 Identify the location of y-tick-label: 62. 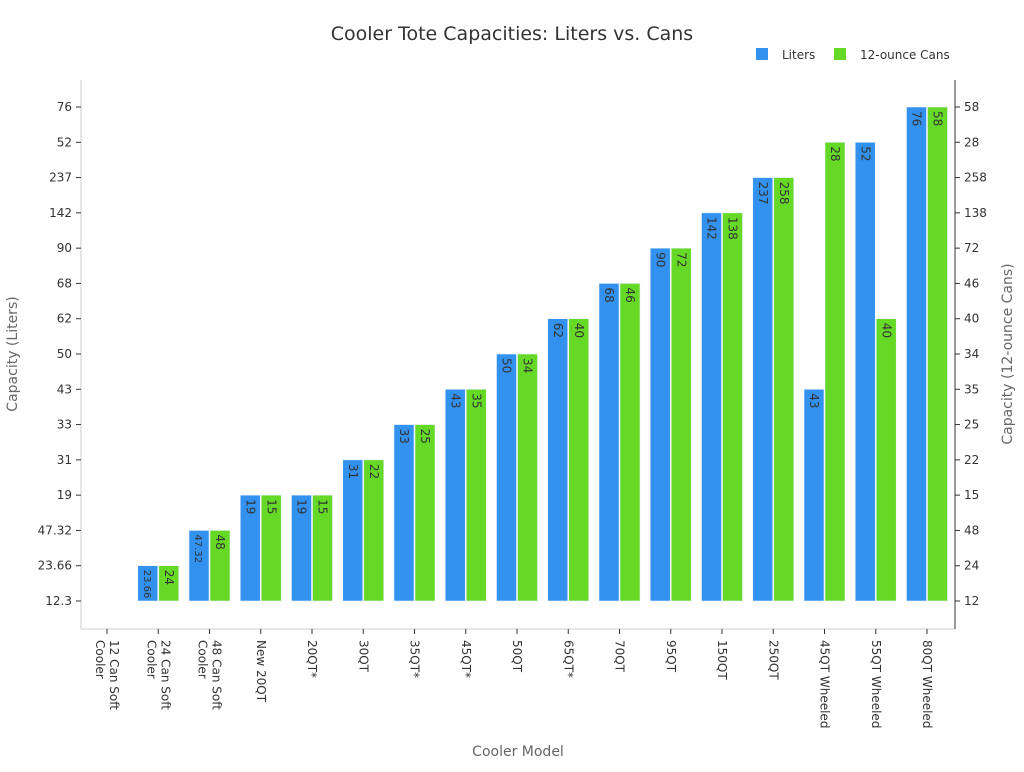
(64, 319).